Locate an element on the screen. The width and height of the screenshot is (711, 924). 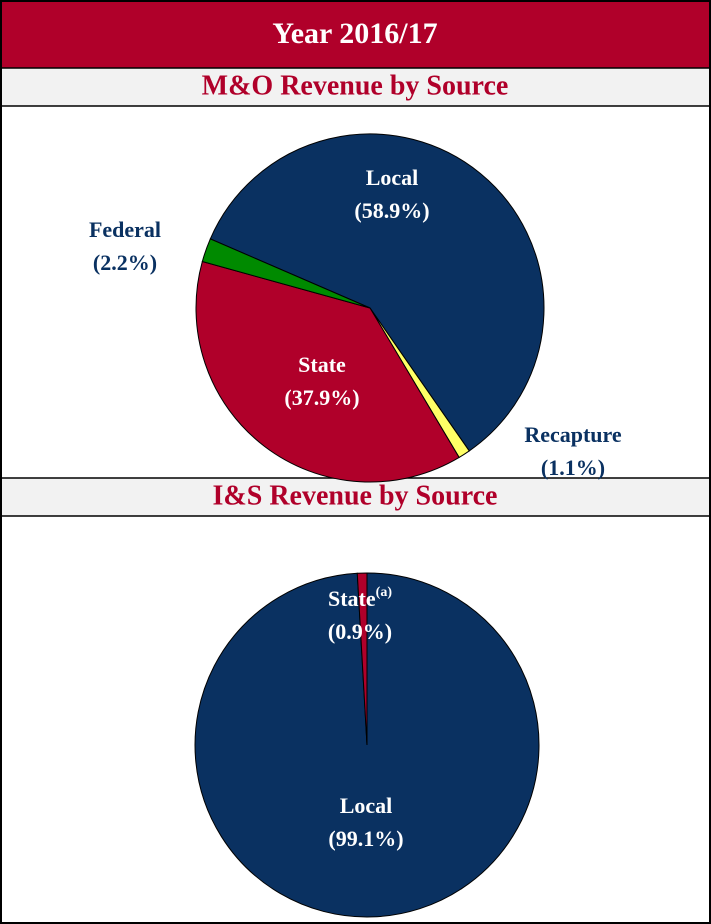
header-bar is located at coordinates (355, 34).